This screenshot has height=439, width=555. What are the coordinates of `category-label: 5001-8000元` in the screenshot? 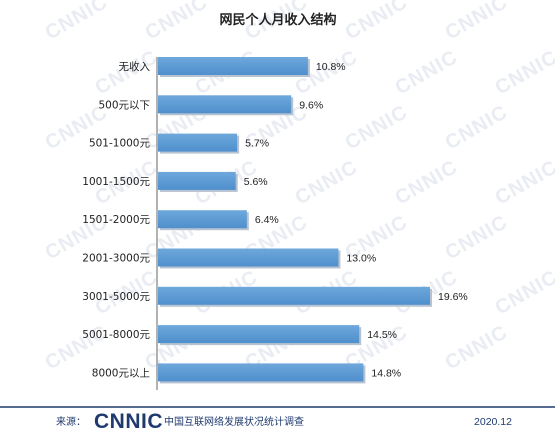 It's located at (116, 335).